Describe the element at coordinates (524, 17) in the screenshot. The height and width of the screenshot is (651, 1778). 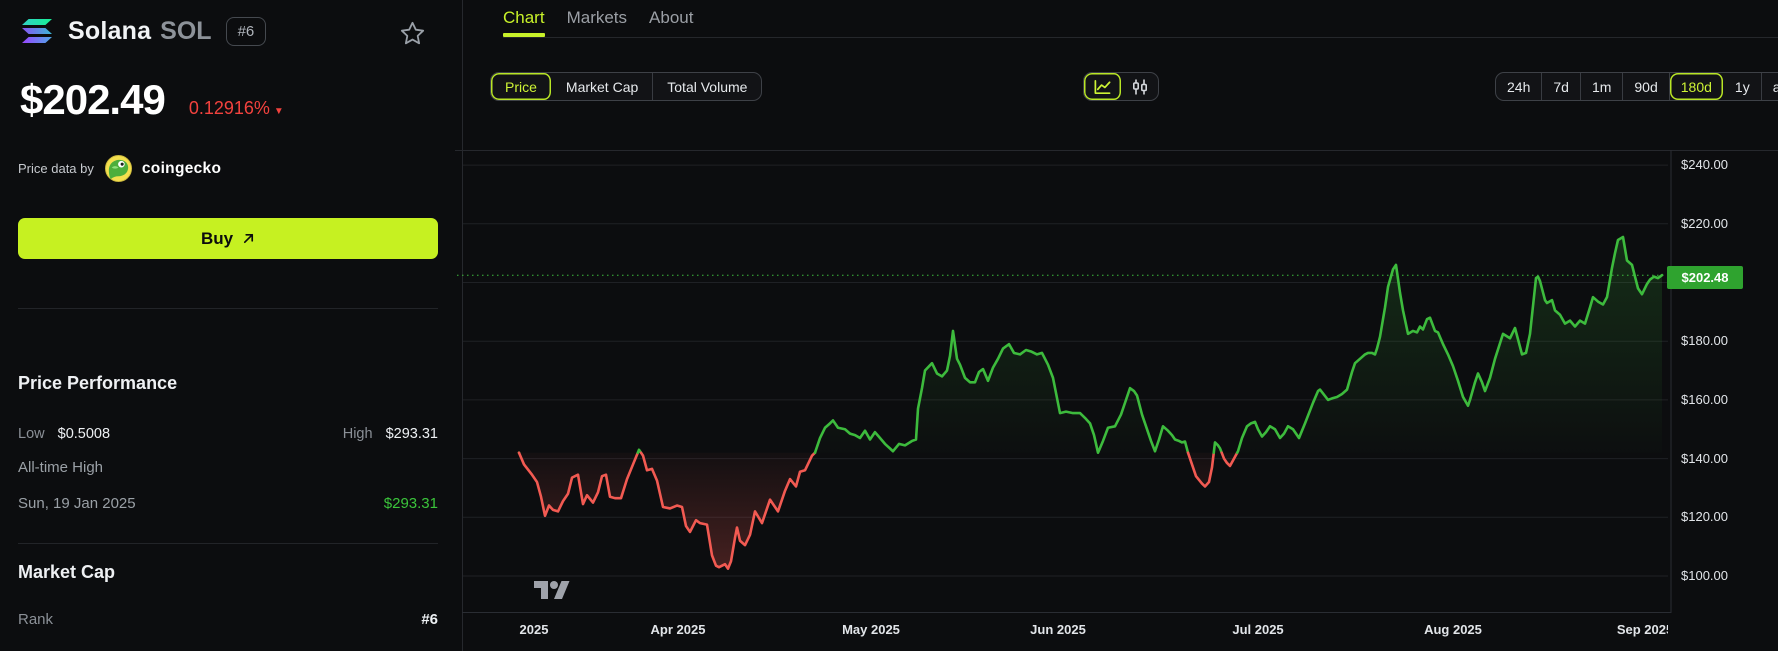
I see `tab-chart: Chart` at that location.